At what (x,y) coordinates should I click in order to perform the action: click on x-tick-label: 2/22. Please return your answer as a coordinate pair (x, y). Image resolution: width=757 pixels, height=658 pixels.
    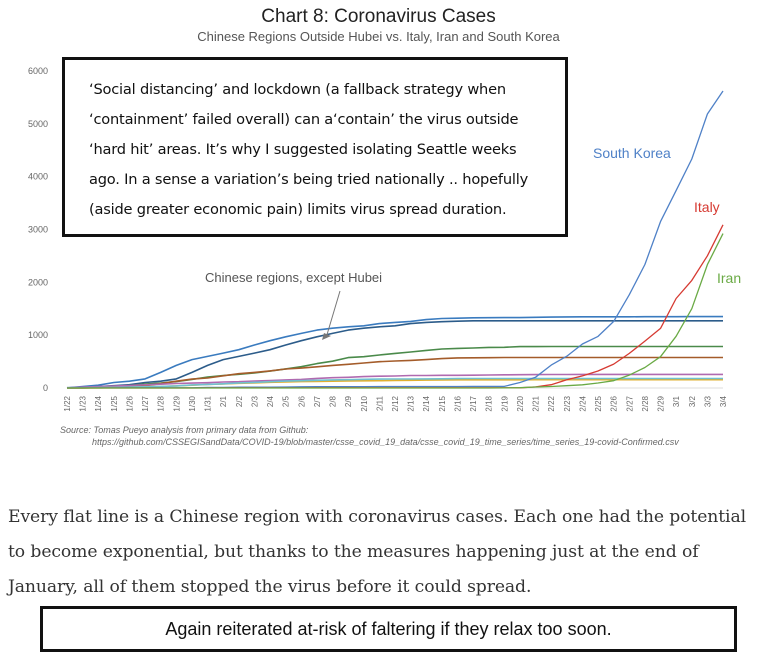
    Looking at the image, I should click on (551, 403).